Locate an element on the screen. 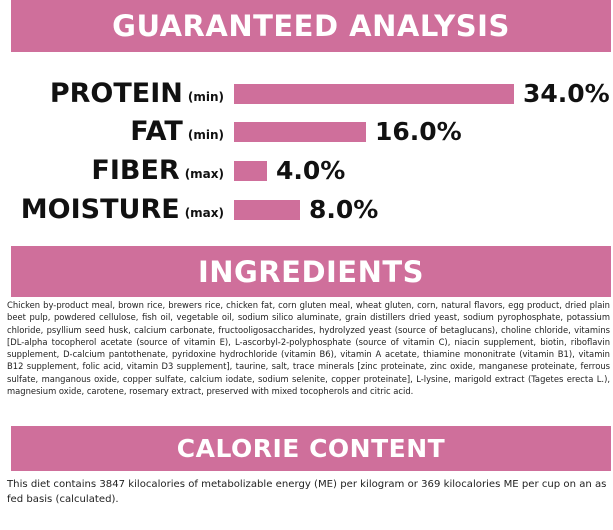  analysis-value: 16.0% is located at coordinates (418, 131).